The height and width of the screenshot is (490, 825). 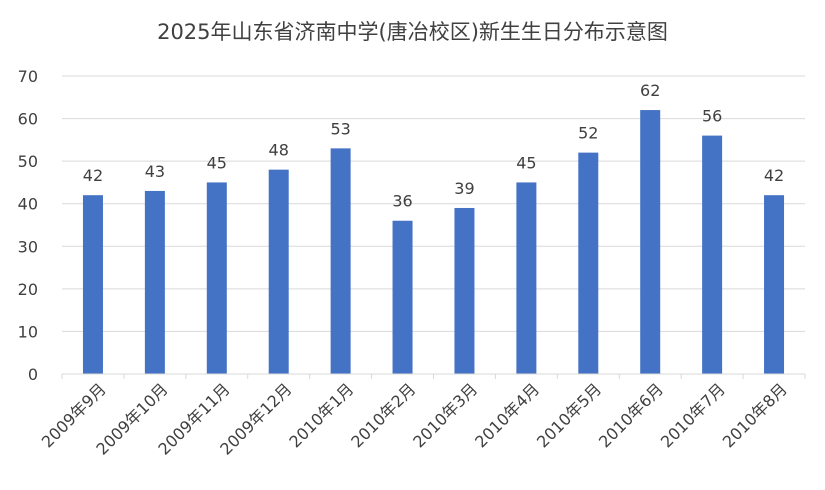 I want to click on x-tick-label: 2010年1月, so click(x=321, y=415).